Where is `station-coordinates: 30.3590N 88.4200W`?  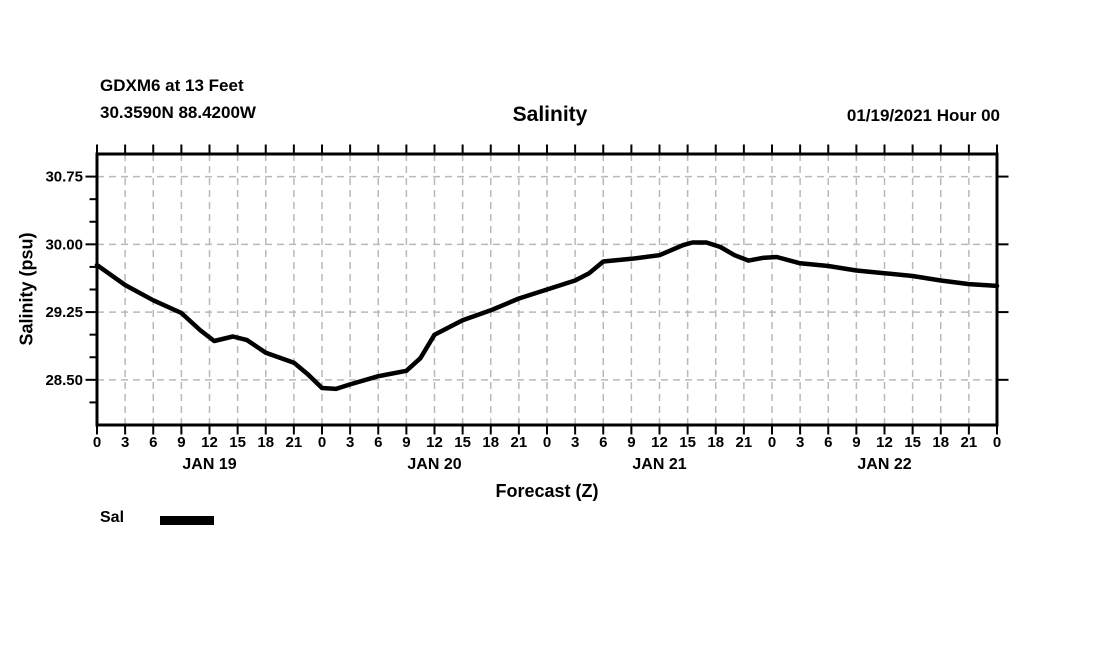 station-coordinates: 30.3590N 88.4200W is located at coordinates (178, 112).